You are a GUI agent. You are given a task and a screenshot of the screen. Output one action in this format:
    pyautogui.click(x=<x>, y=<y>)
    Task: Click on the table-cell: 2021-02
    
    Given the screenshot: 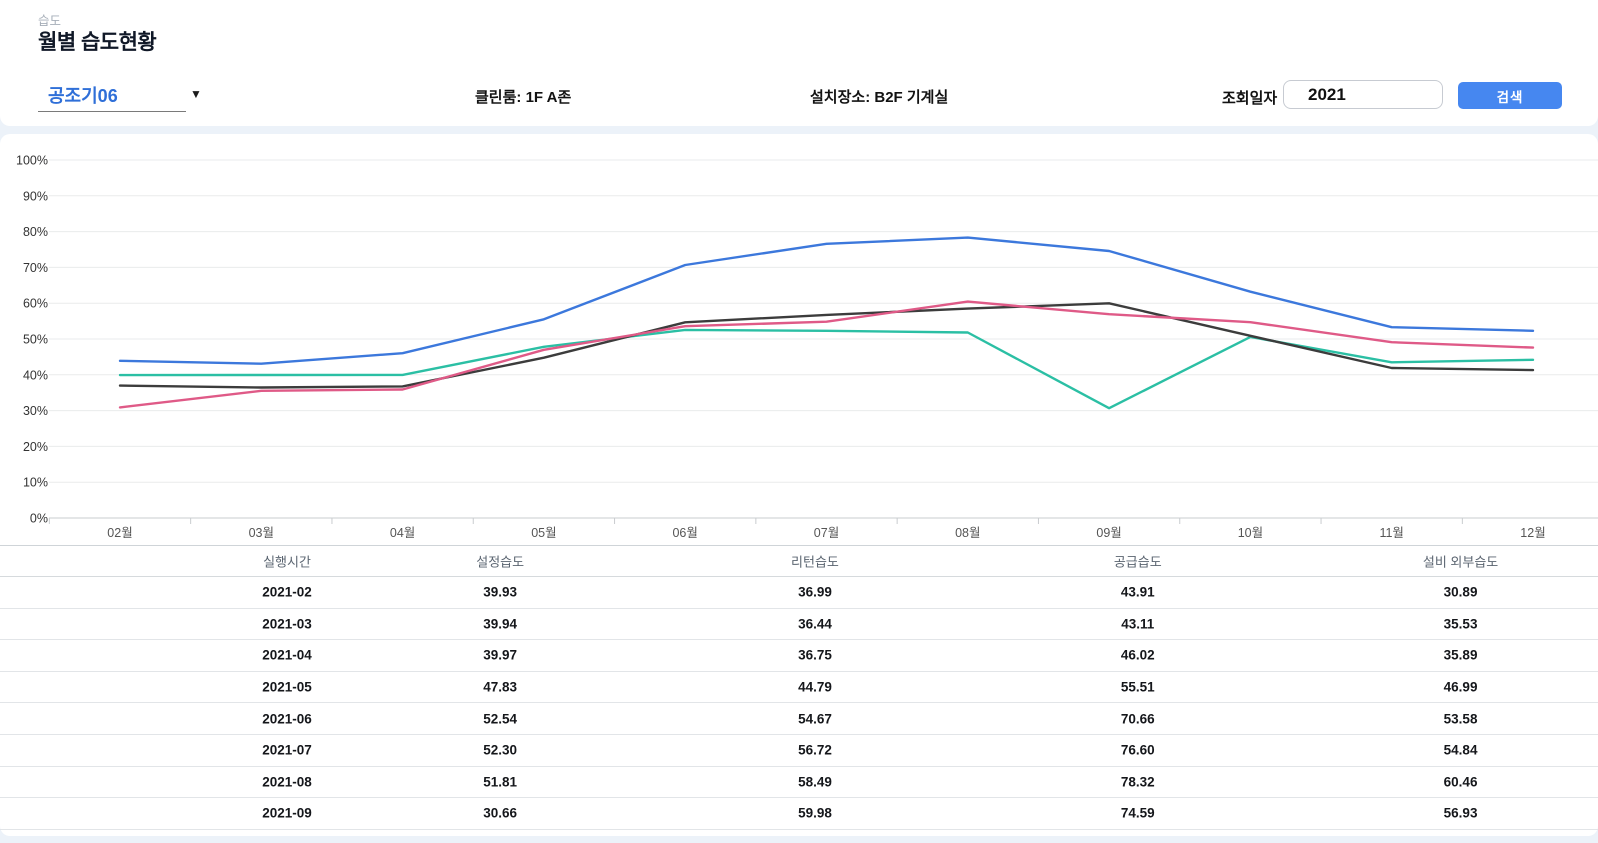 What is the action you would take?
    pyautogui.click(x=287, y=592)
    